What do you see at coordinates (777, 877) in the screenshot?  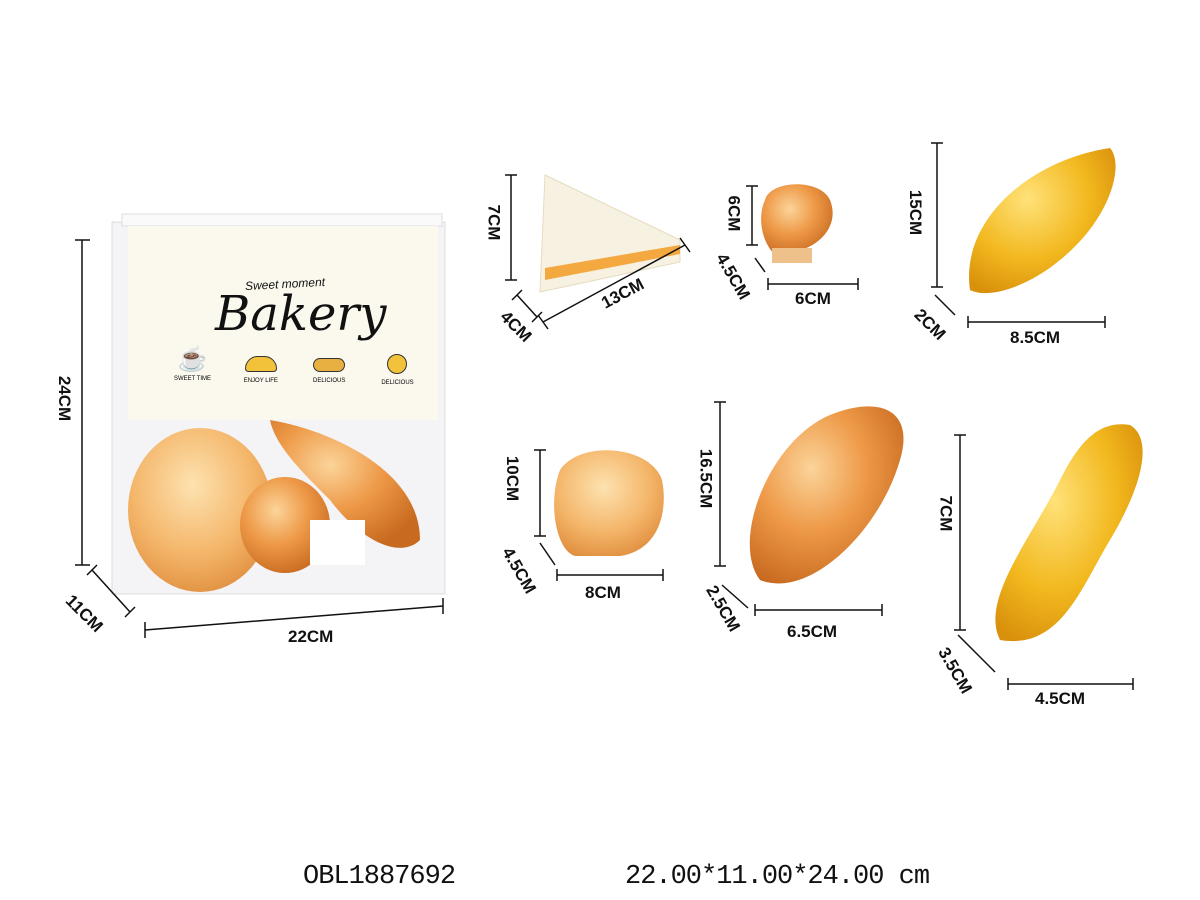 I see `package-size: 22.00*11.00*24.00 cm` at bounding box center [777, 877].